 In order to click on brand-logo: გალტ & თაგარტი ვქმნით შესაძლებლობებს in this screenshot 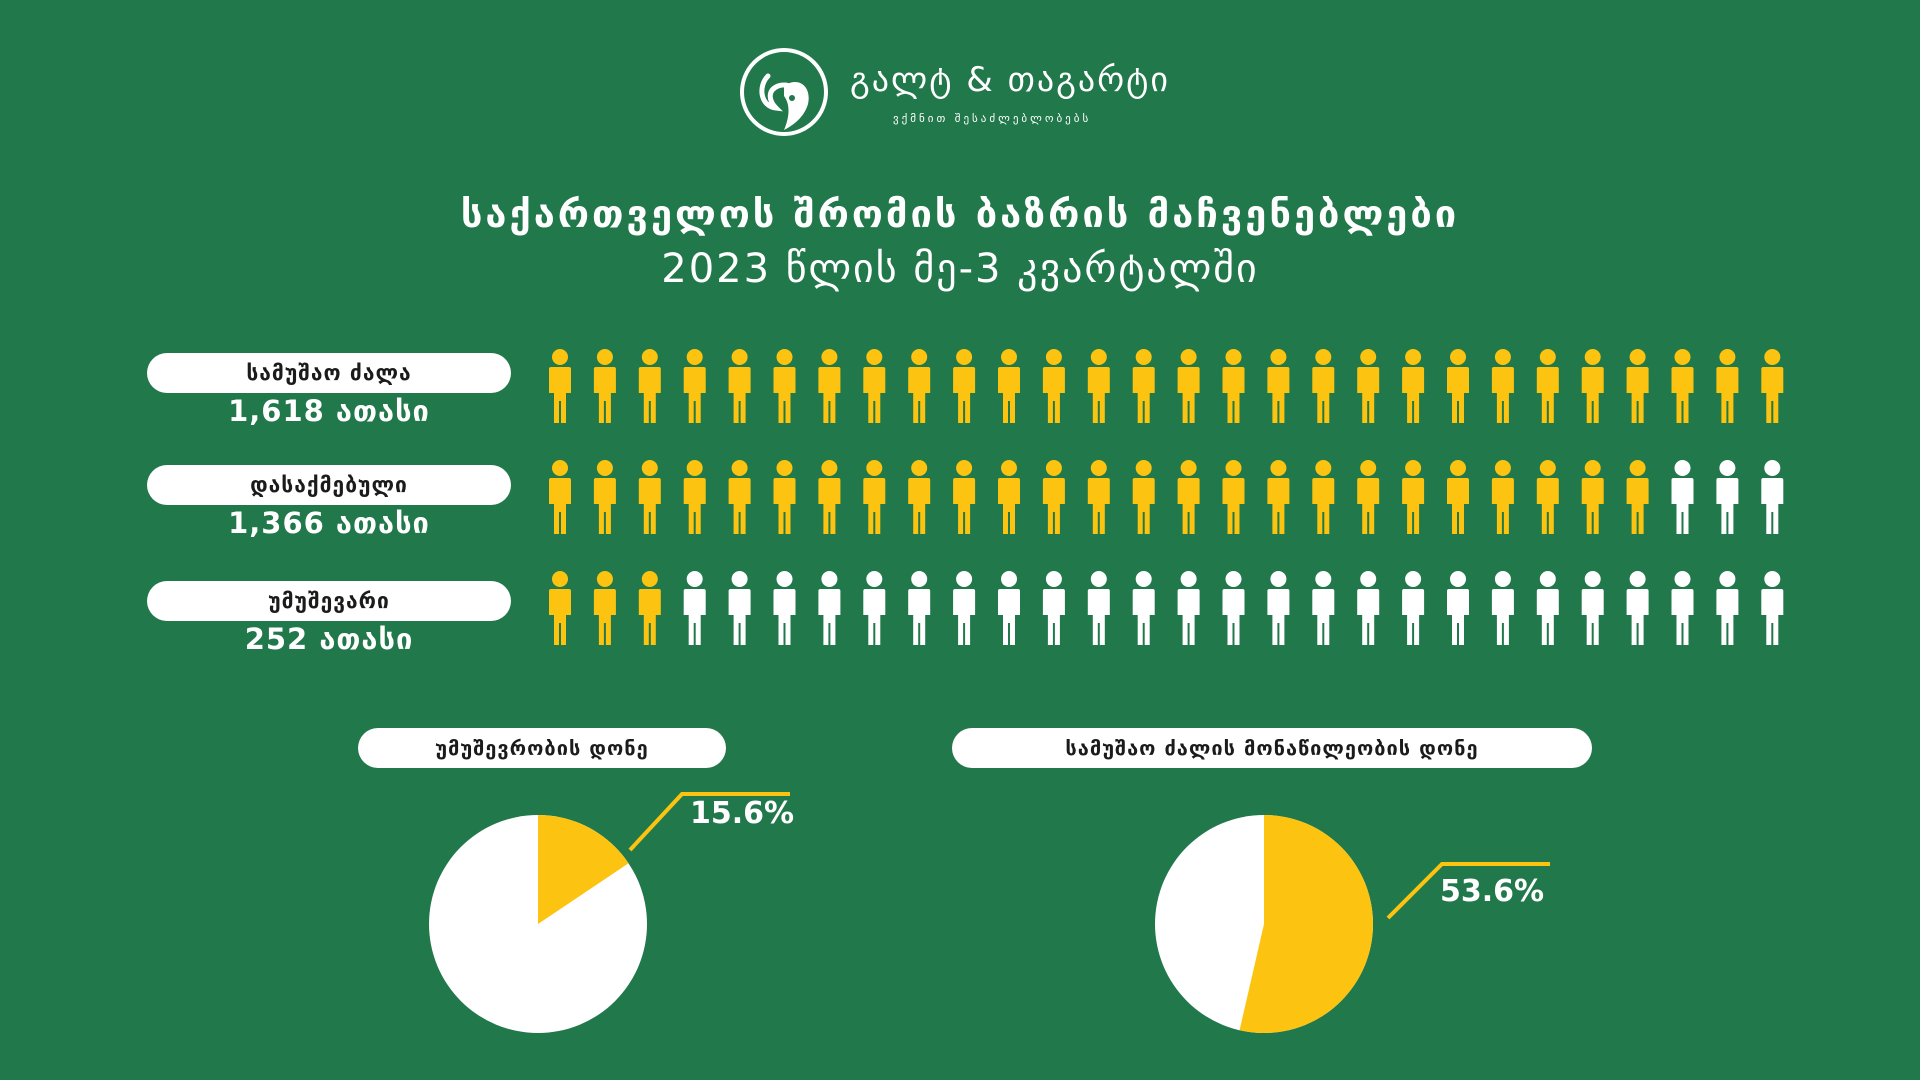, I will do `click(968, 94)`.